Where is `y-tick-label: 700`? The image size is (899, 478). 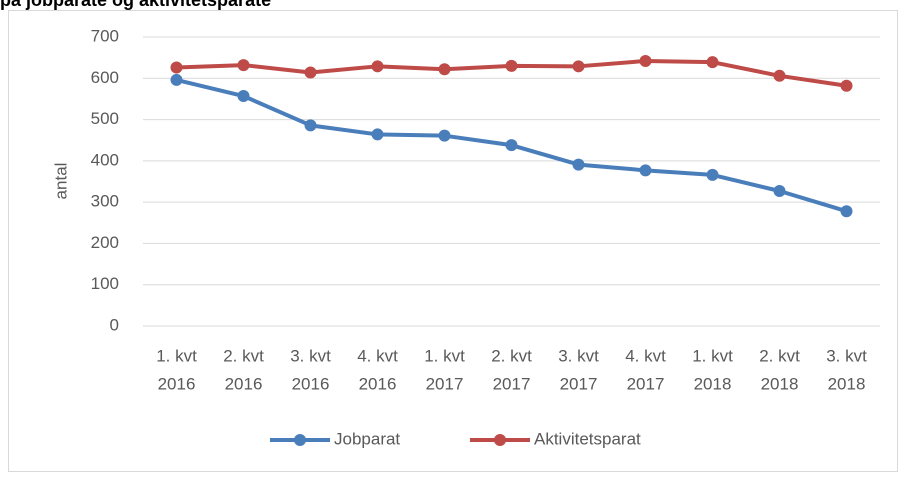 y-tick-label: 700 is located at coordinates (105, 35).